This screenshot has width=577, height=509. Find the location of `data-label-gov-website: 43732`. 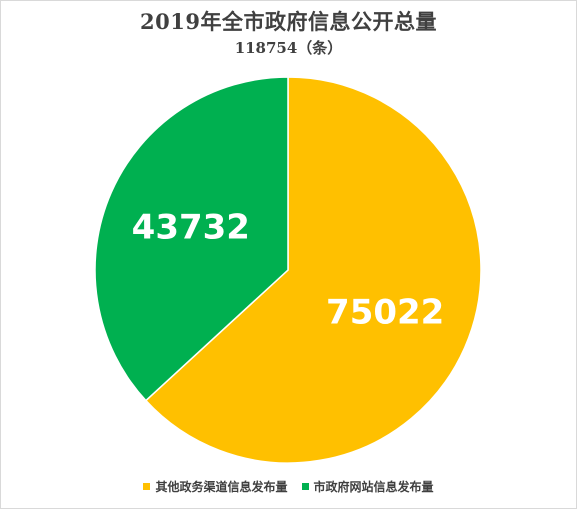

data-label-gov-website: 43732 is located at coordinates (191, 227).